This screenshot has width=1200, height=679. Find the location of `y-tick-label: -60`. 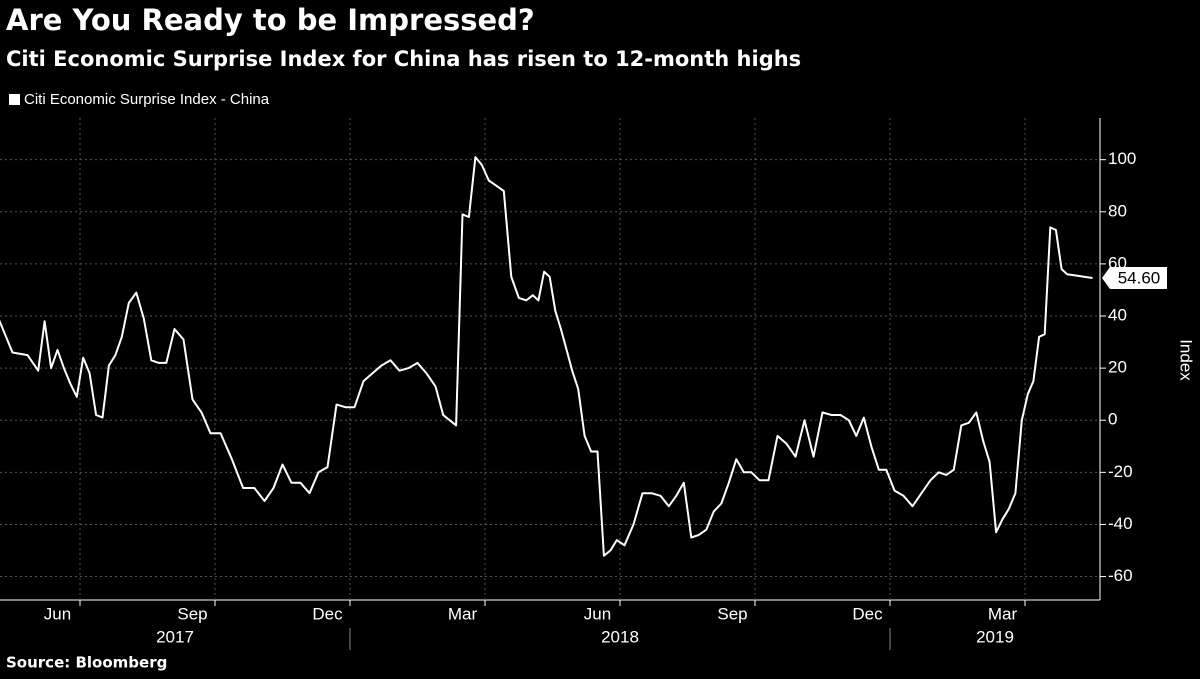

y-tick-label: -60 is located at coordinates (1120, 575).